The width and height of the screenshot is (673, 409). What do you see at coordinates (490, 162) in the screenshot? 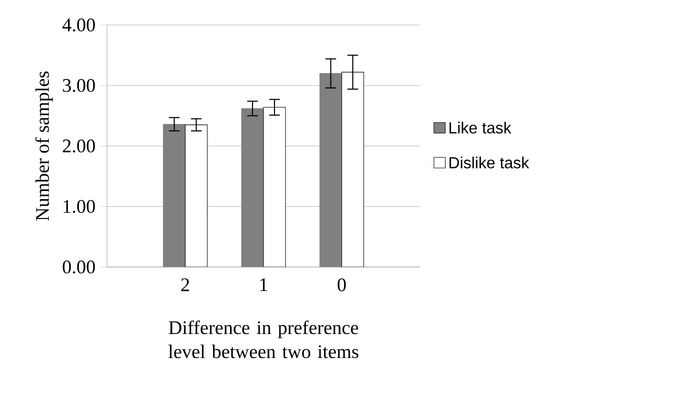
I see `legend-label: Dislike task` at bounding box center [490, 162].